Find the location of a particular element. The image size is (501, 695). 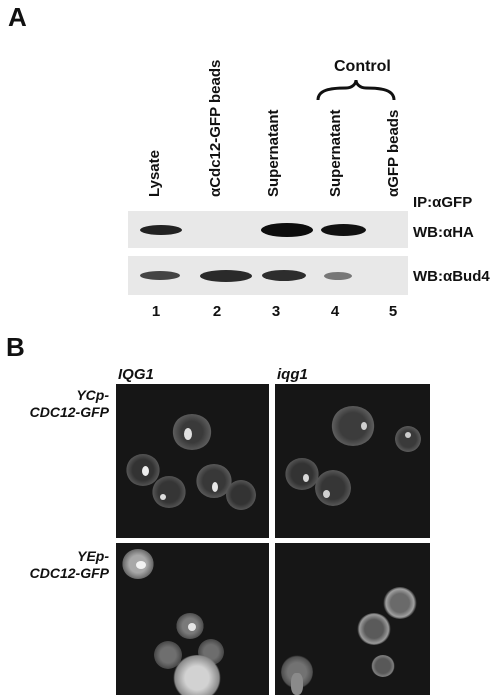

cell-bud is located at coordinates (297, 684).